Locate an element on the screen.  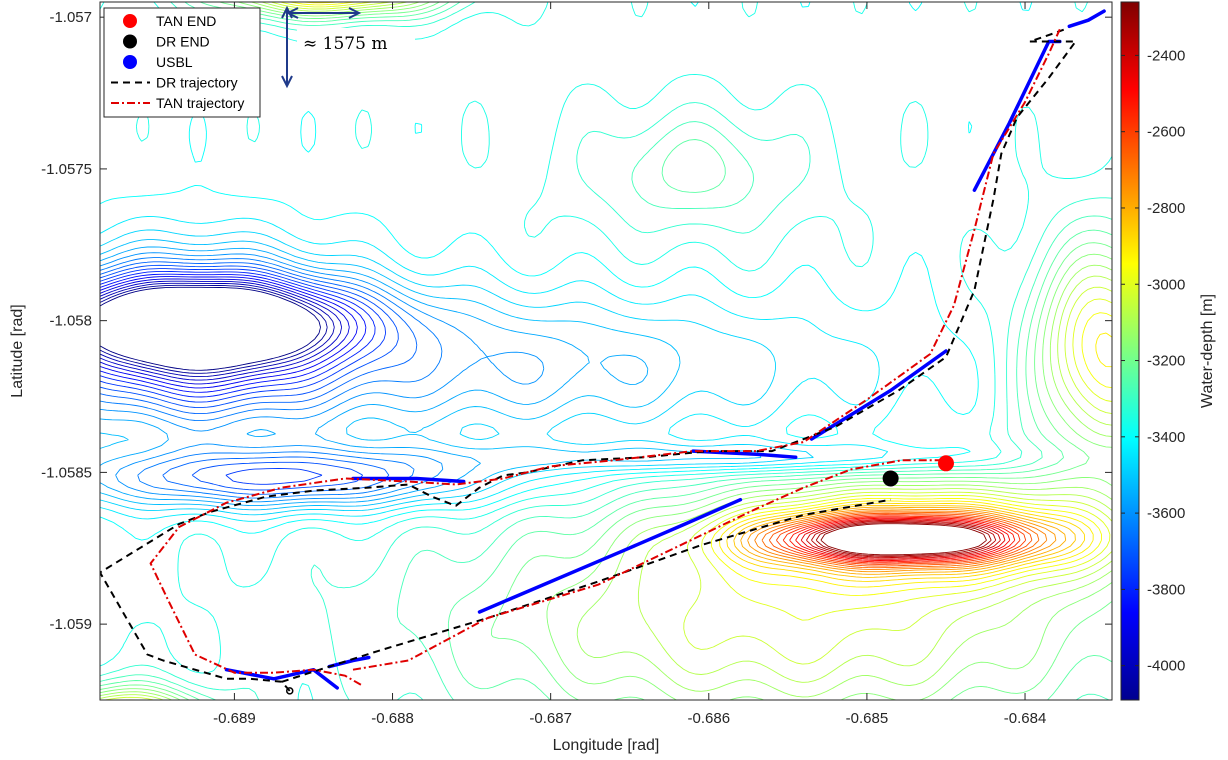
legend-label: TAN END is located at coordinates (186, 21).